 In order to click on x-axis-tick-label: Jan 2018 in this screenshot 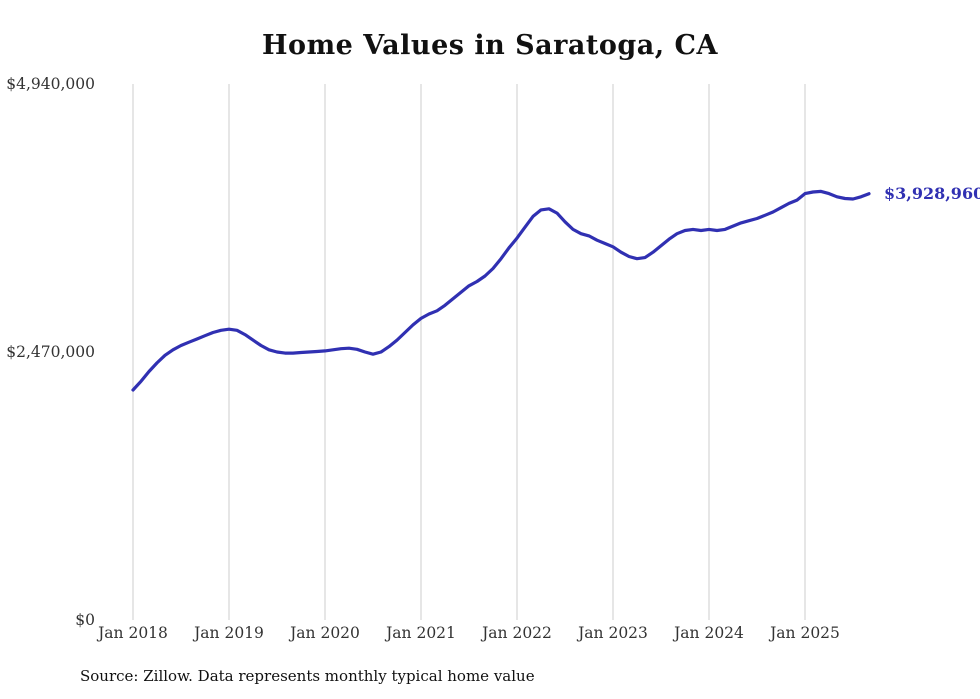, I will do `click(133, 633)`.